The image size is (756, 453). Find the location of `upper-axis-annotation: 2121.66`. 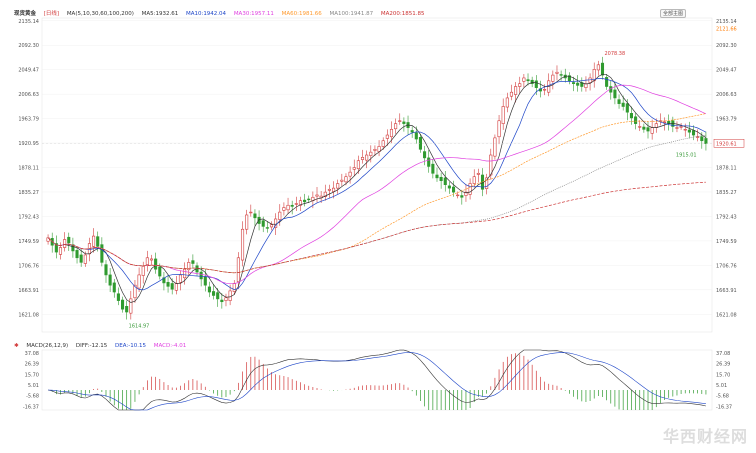

upper-axis-annotation: 2121.66 is located at coordinates (726, 29).